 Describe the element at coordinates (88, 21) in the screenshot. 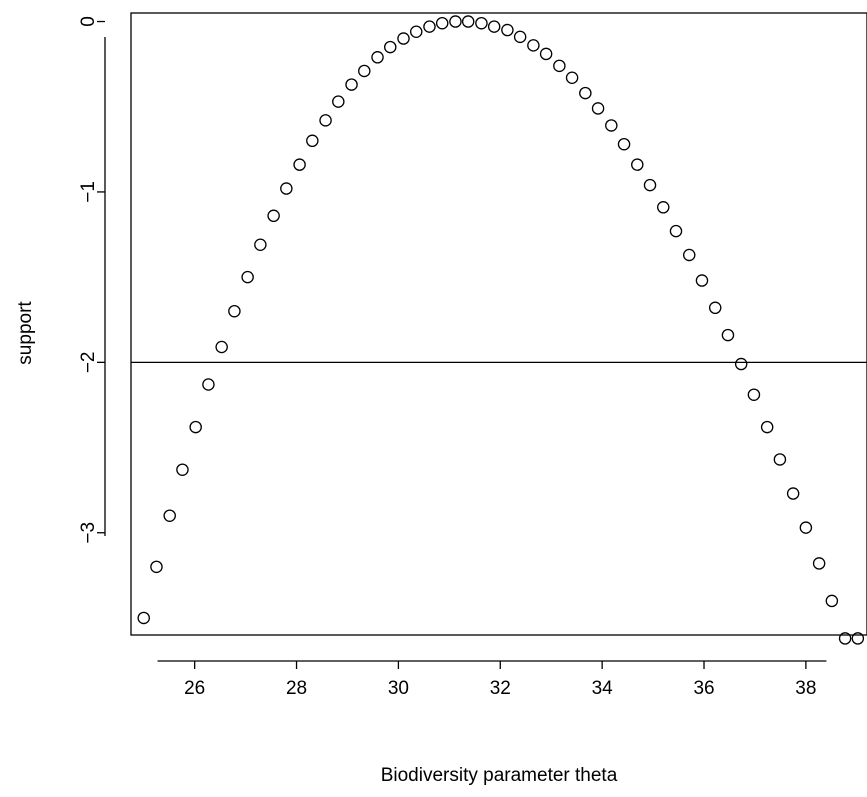

I see `y-tick-label: 0` at that location.